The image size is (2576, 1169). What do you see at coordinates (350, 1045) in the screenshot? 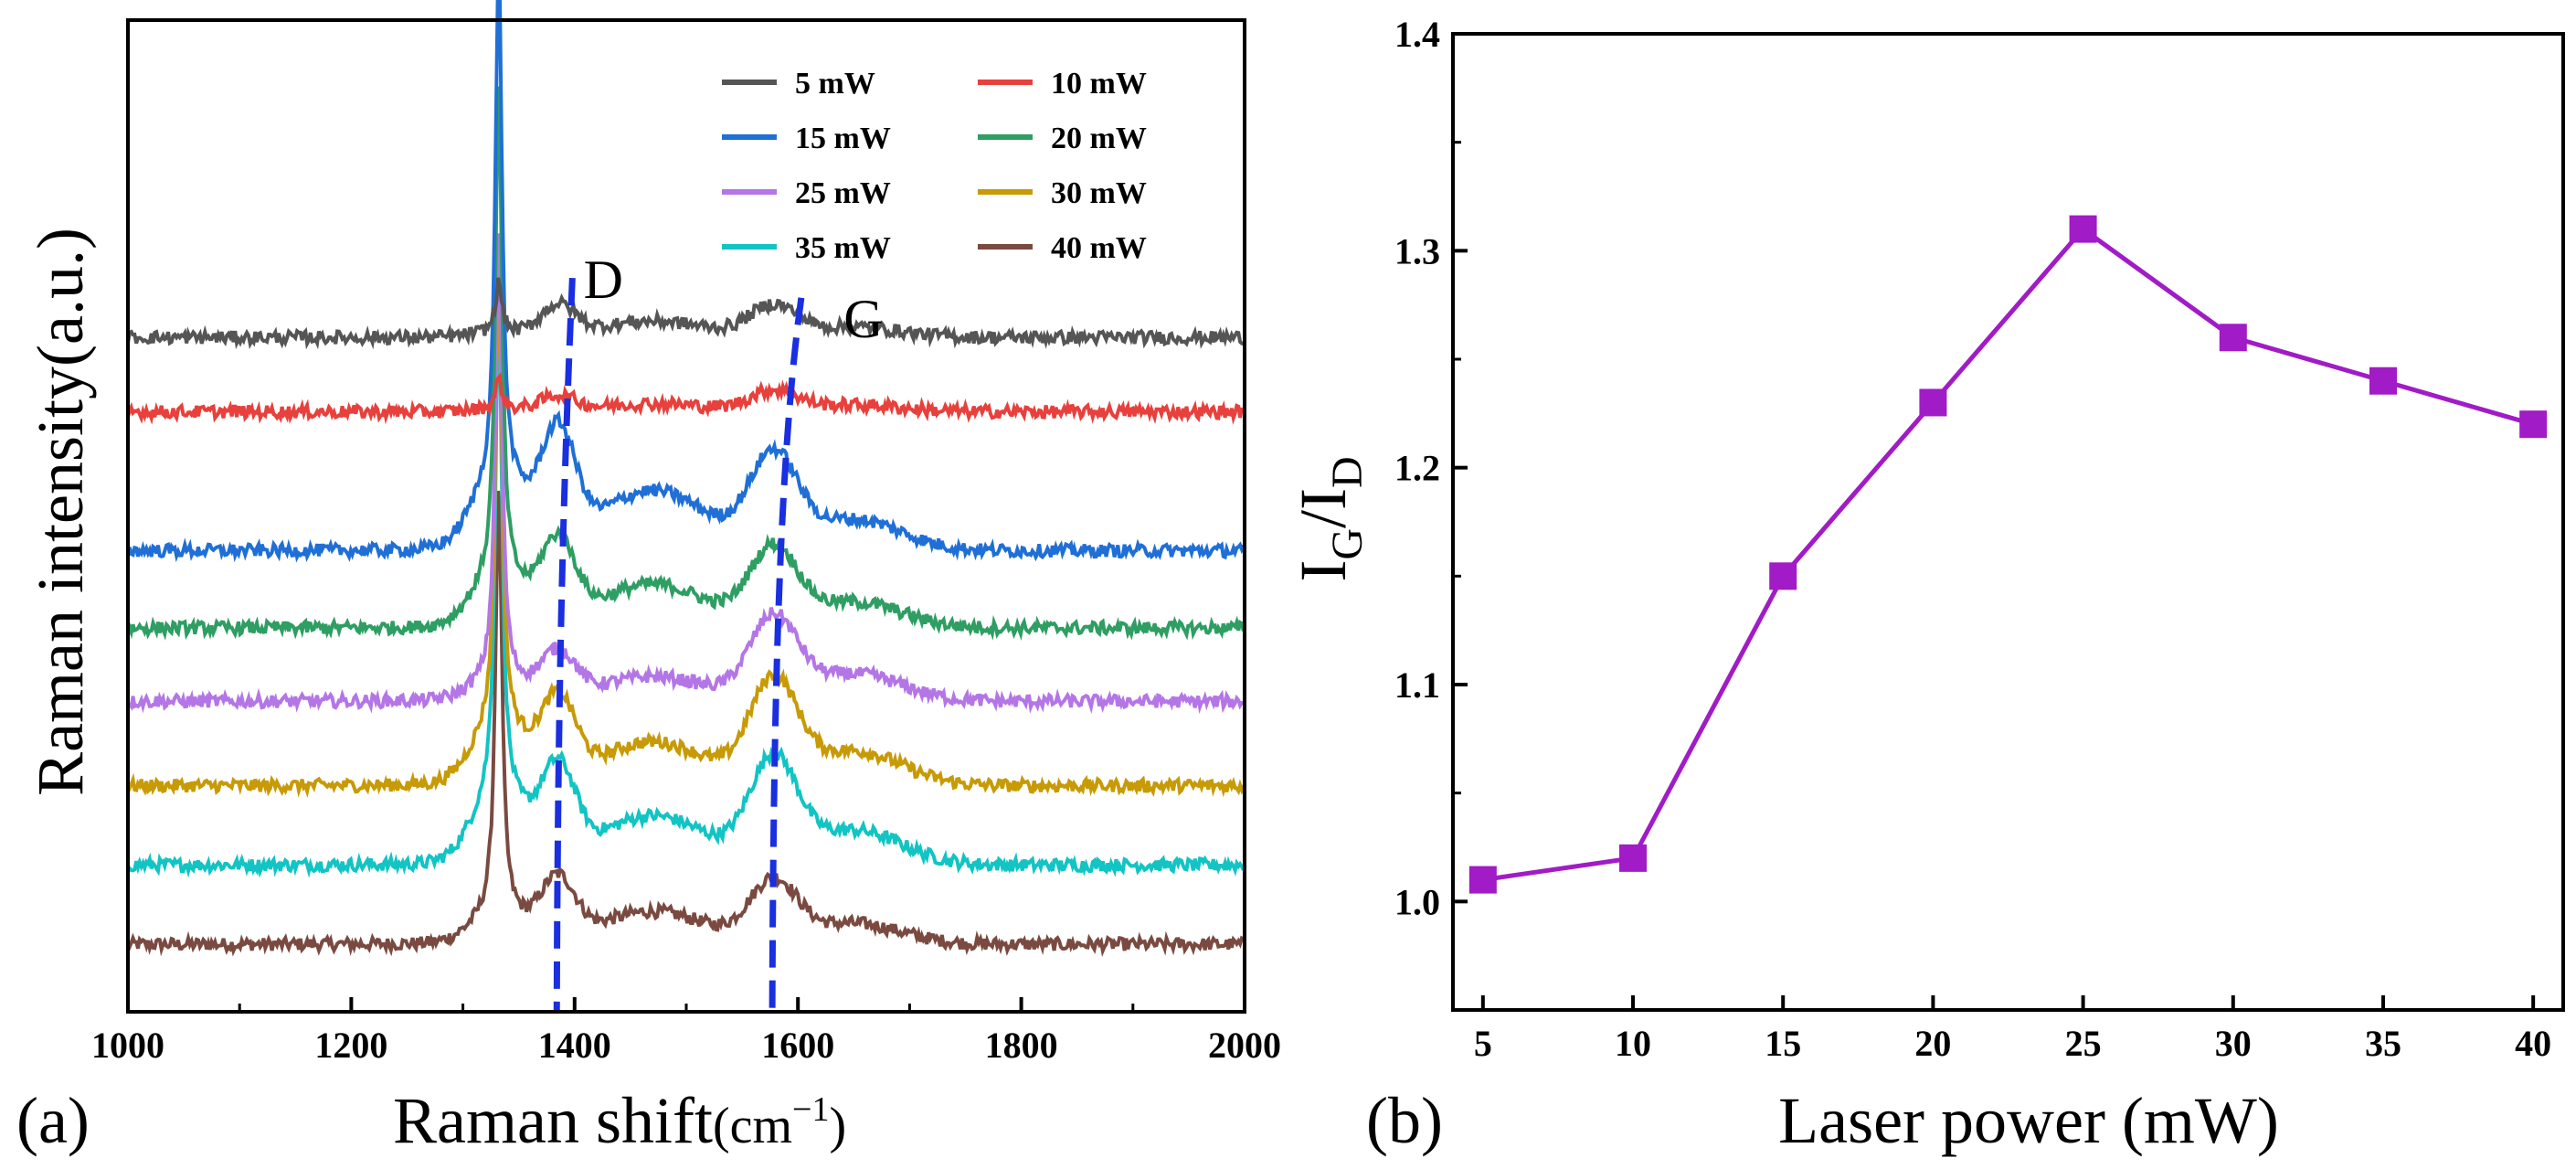
I see `raman-x-tick-label: 1200` at bounding box center [350, 1045].